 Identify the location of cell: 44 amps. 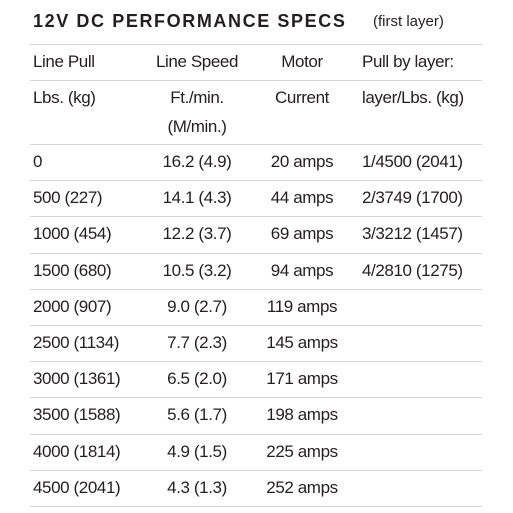
(302, 198).